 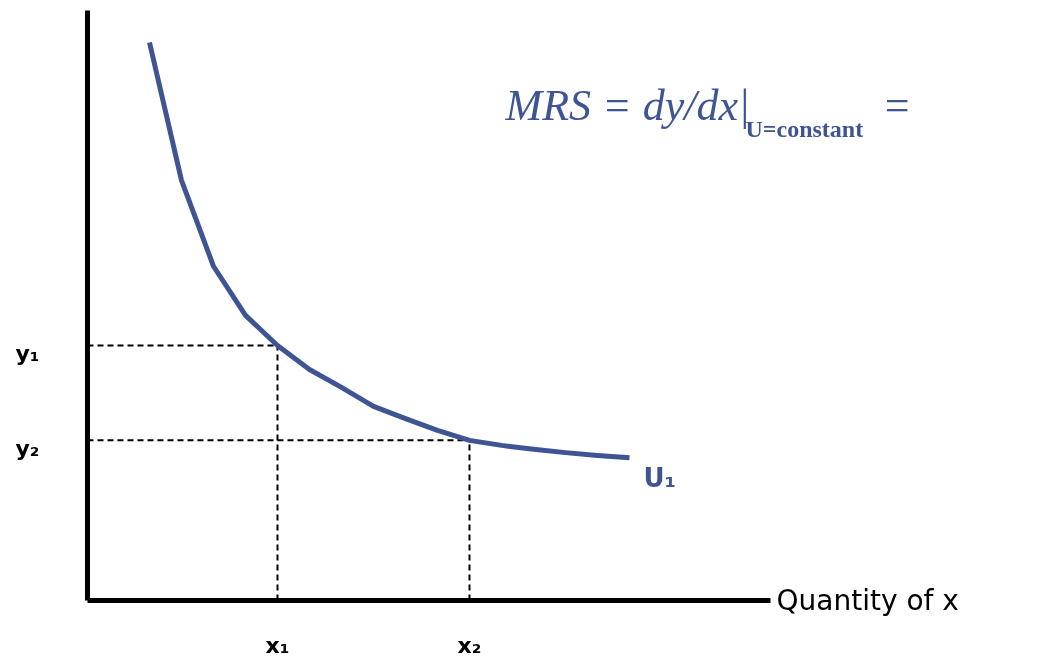 I want to click on ref-line-label: y₂, so click(x=27, y=448).